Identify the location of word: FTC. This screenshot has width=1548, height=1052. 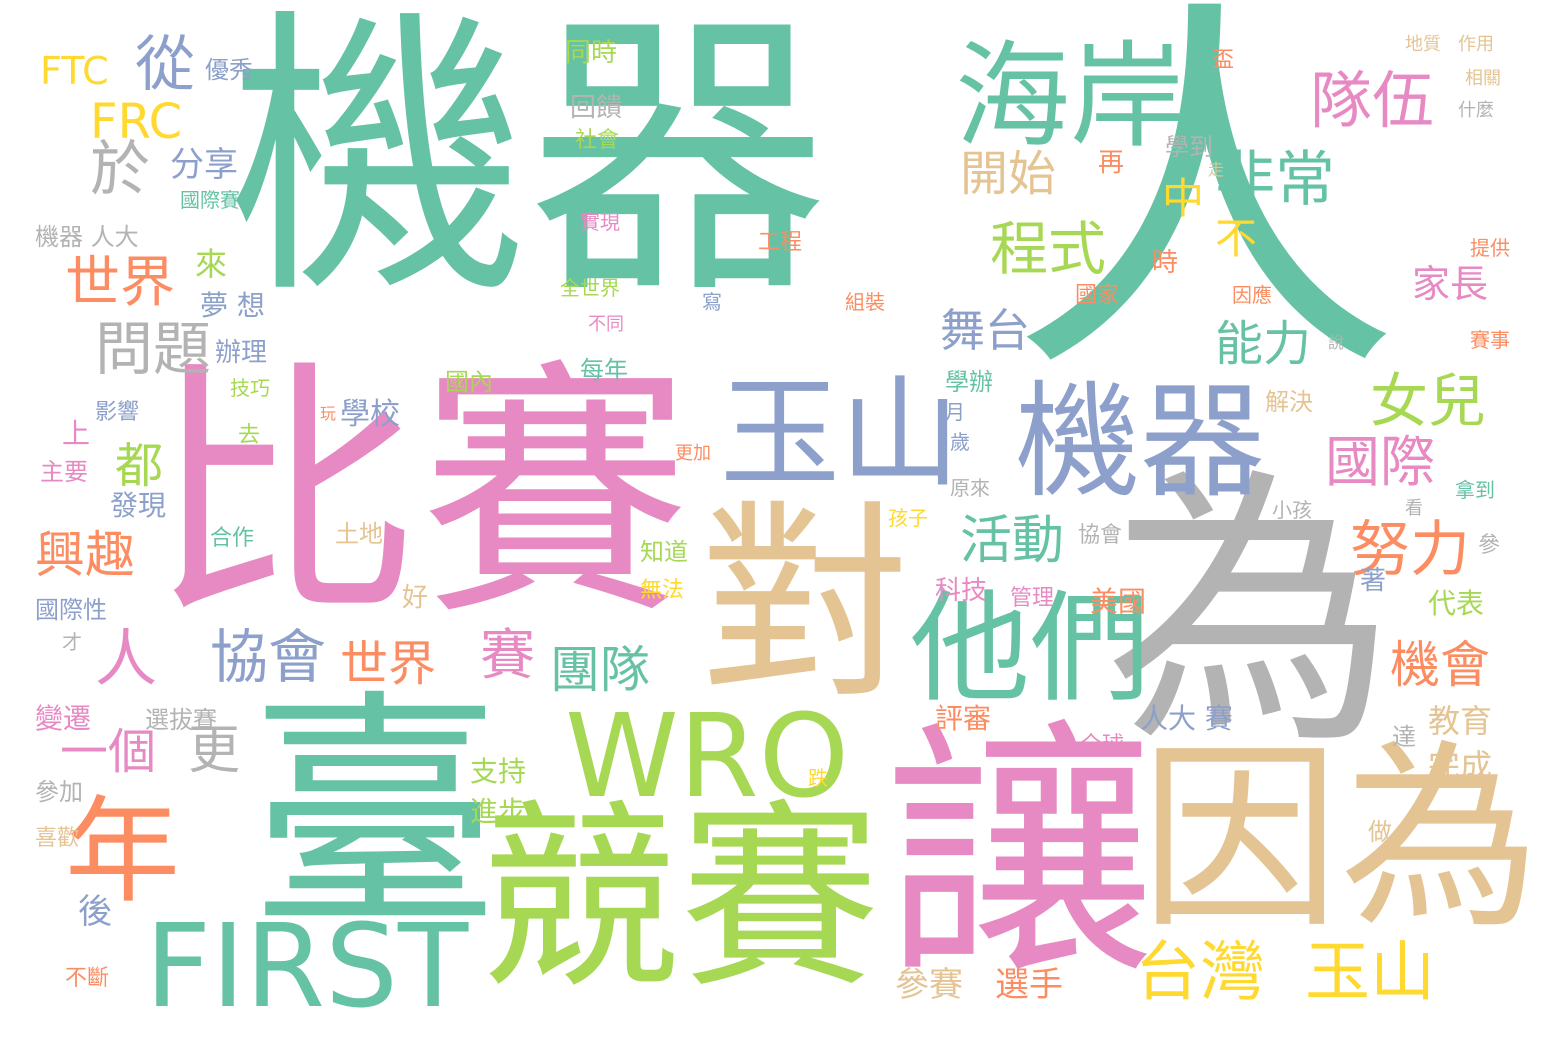
(74, 71).